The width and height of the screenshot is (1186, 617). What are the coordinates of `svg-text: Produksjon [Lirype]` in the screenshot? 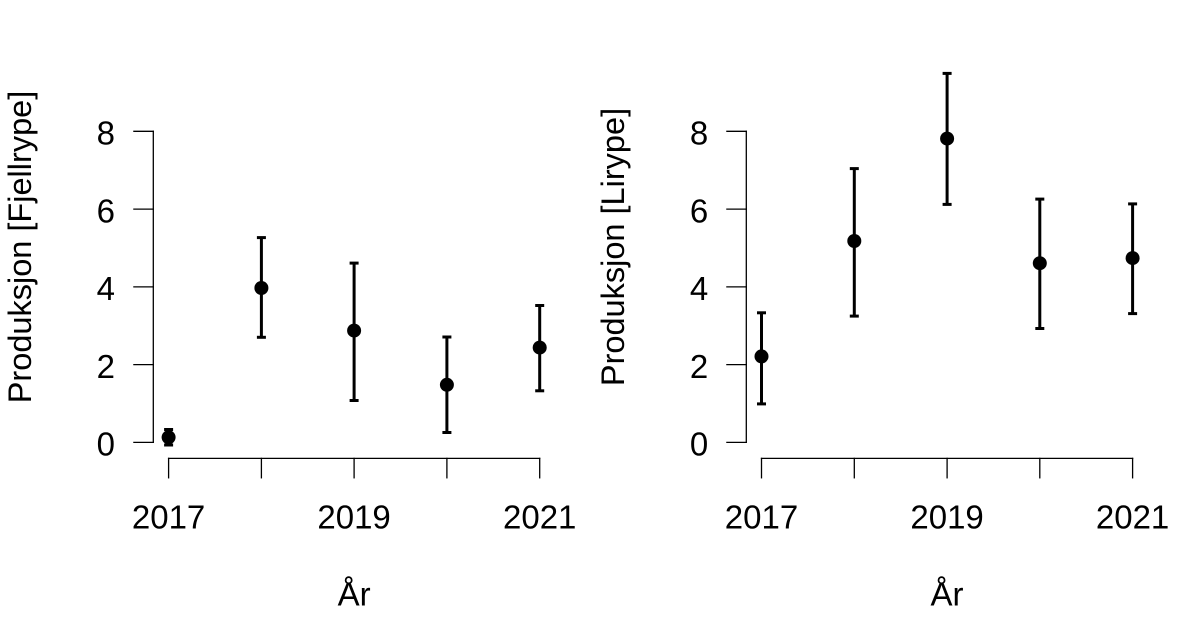 It's located at (613, 247).